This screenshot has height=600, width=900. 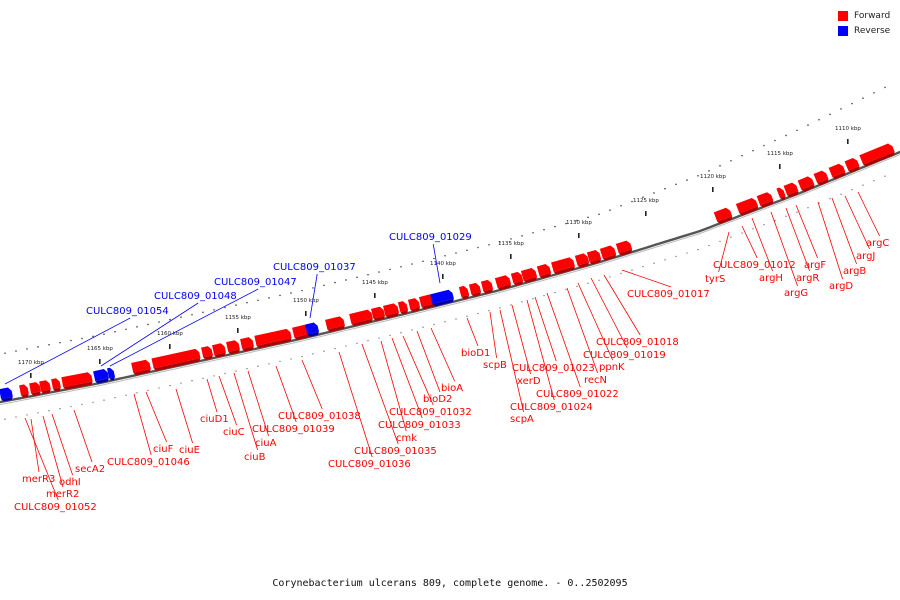 What do you see at coordinates (443, 264) in the screenshot?
I see `scale-tick-label: 1140 kbp` at bounding box center [443, 264].